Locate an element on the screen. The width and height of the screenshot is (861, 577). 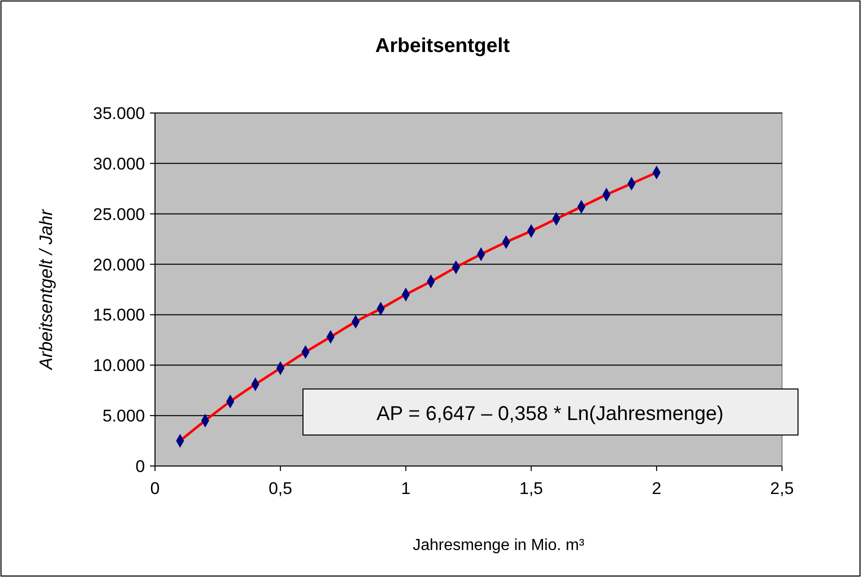
y-tick-label: 0 is located at coordinates (140, 466).